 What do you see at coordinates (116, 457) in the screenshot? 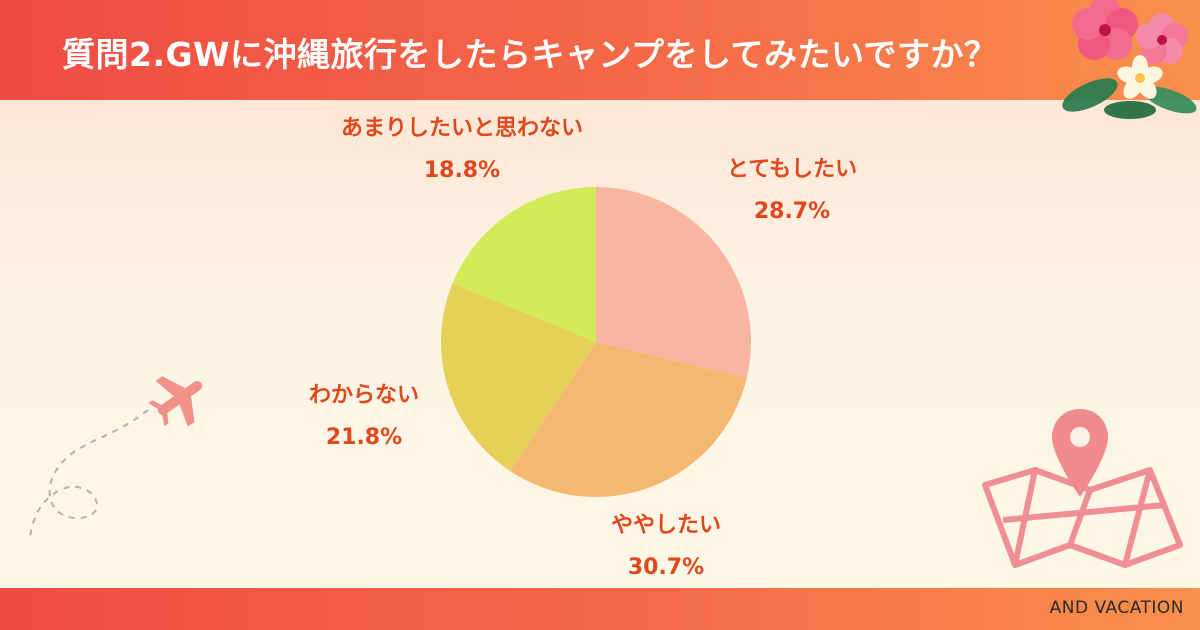
I see `airplane-icon` at bounding box center [116, 457].